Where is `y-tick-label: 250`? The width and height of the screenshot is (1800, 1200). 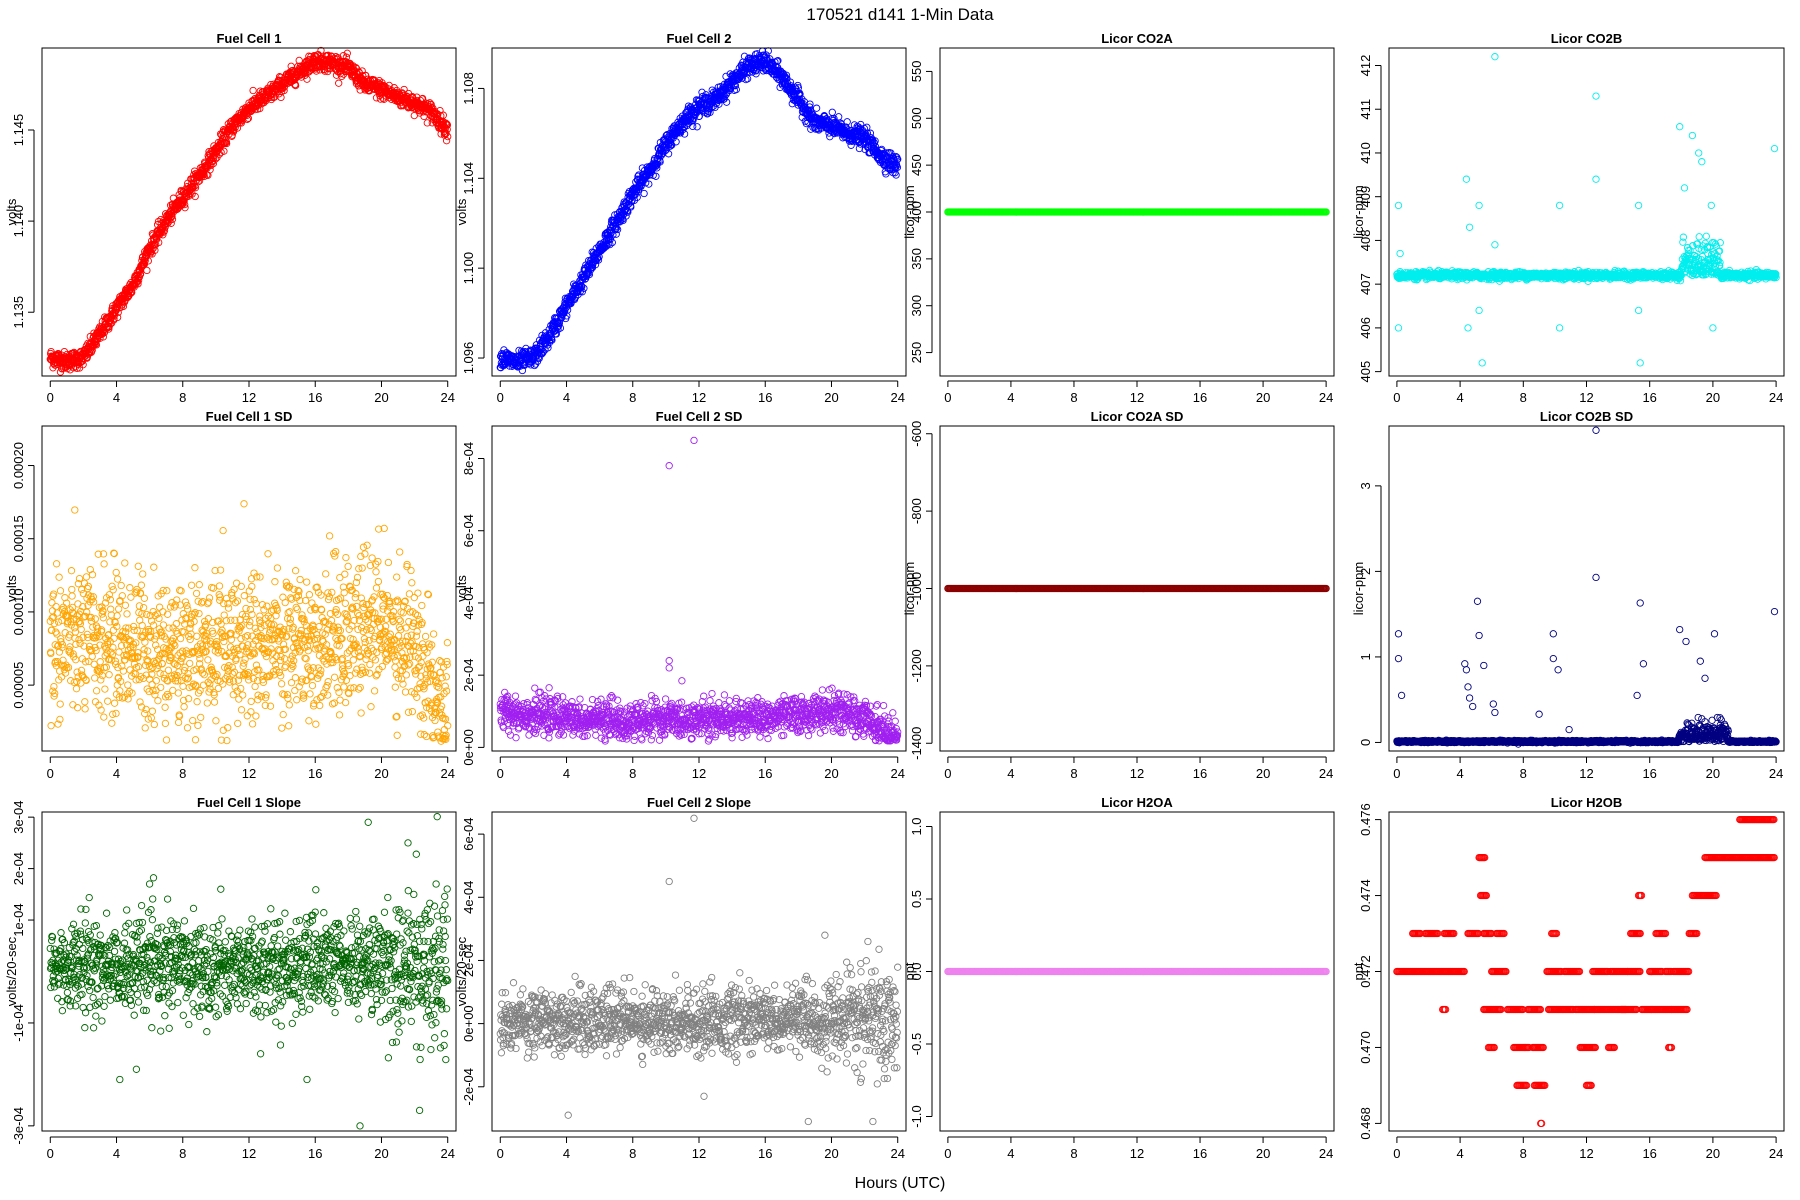 y-tick-label: 250 is located at coordinates (916, 353).